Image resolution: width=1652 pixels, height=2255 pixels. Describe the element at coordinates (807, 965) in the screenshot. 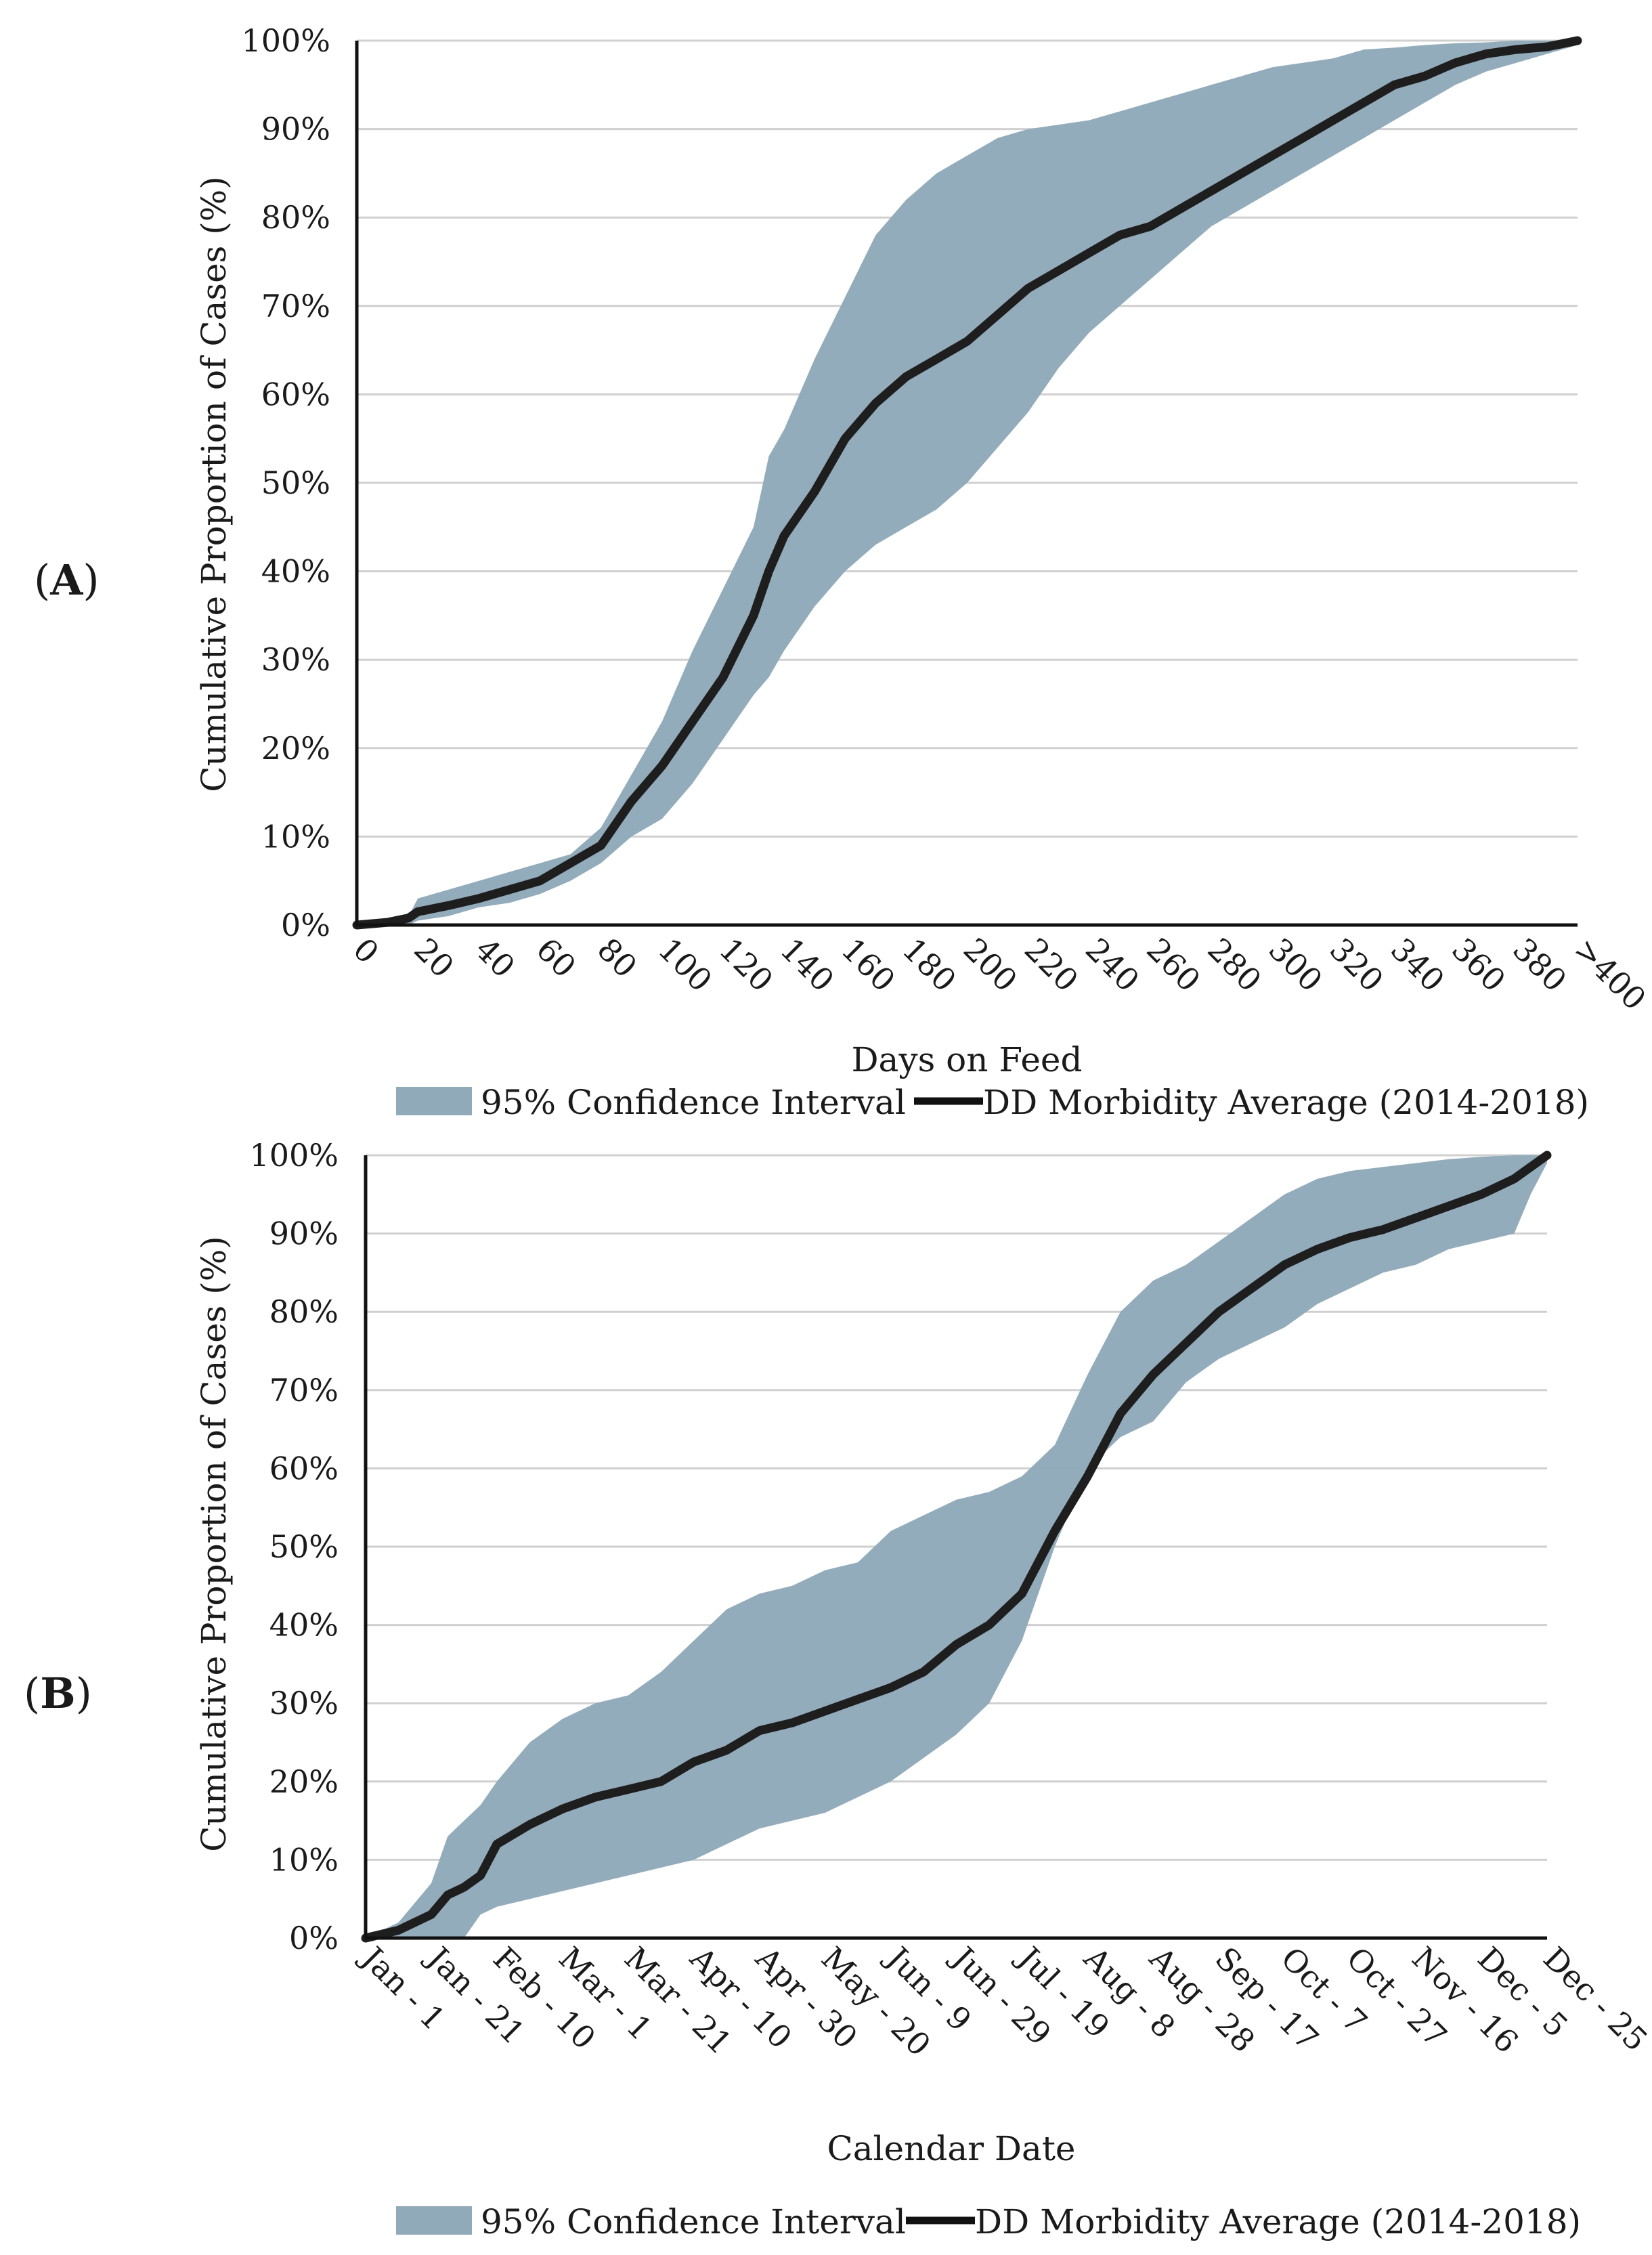

I see `x-tick-label: 140` at that location.